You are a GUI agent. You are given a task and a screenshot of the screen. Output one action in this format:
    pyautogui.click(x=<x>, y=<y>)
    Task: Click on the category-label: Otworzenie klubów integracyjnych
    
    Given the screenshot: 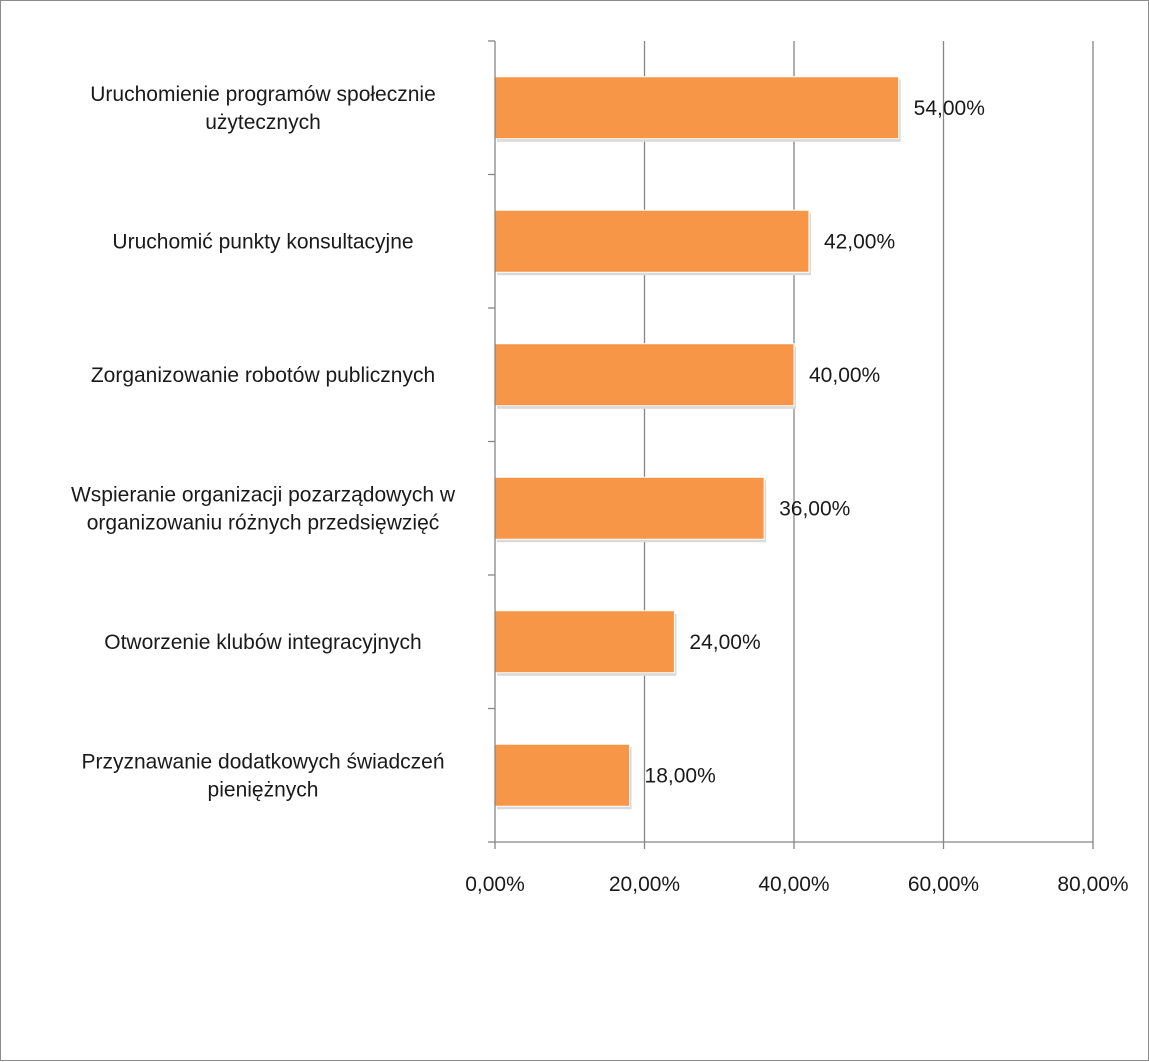 What is the action you would take?
    pyautogui.click(x=262, y=642)
    